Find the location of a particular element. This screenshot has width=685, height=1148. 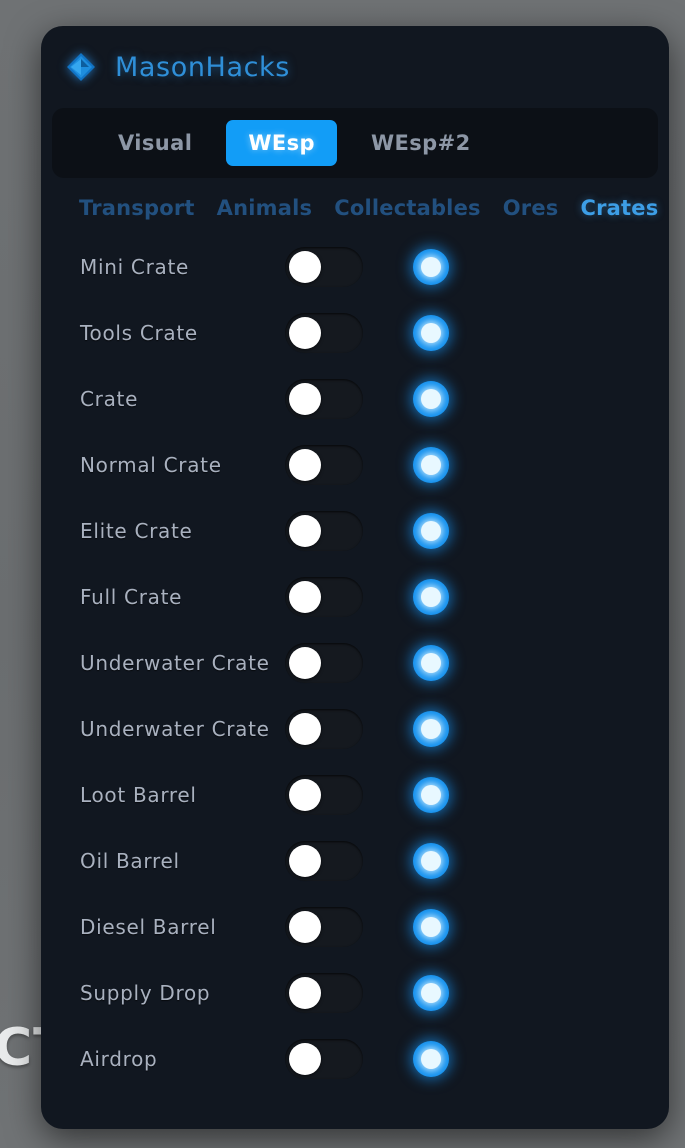

subnav-item-crates: Crates is located at coordinates (619, 208).